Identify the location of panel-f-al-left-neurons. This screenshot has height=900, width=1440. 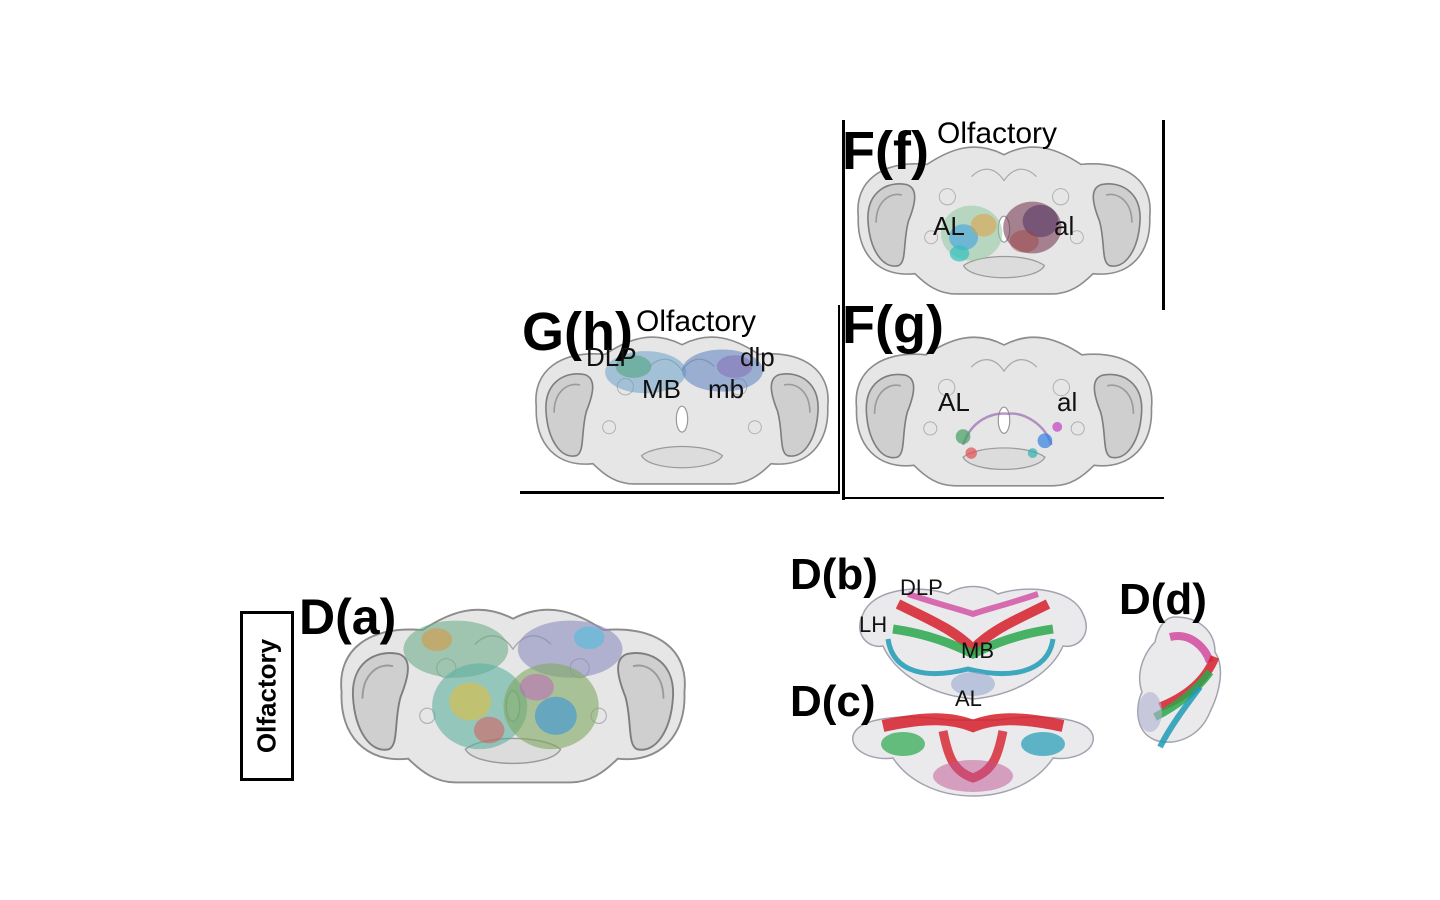
(971, 233).